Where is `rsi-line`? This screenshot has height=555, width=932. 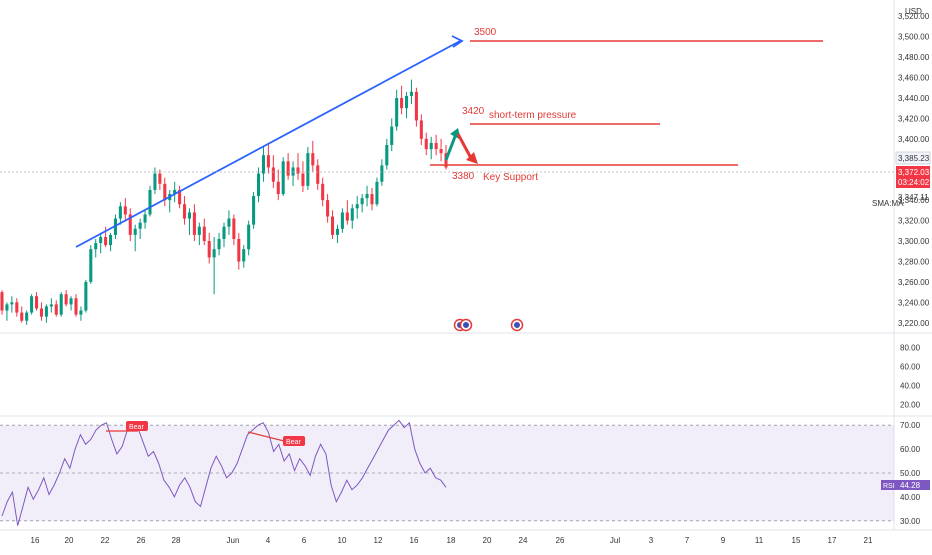 rsi-line is located at coordinates (224, 472).